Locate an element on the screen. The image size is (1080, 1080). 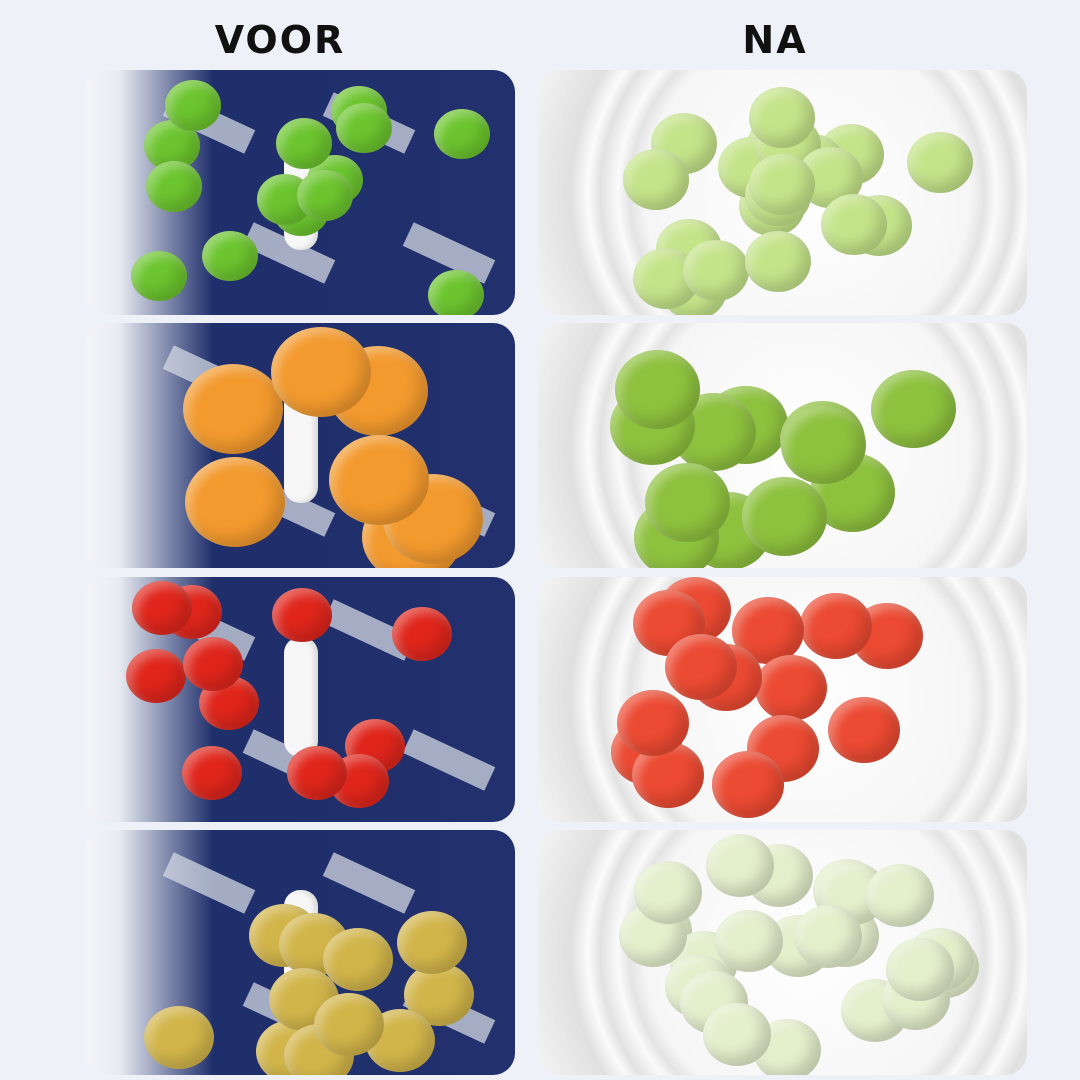
after-photo-grapes is located at coordinates (782, 192).